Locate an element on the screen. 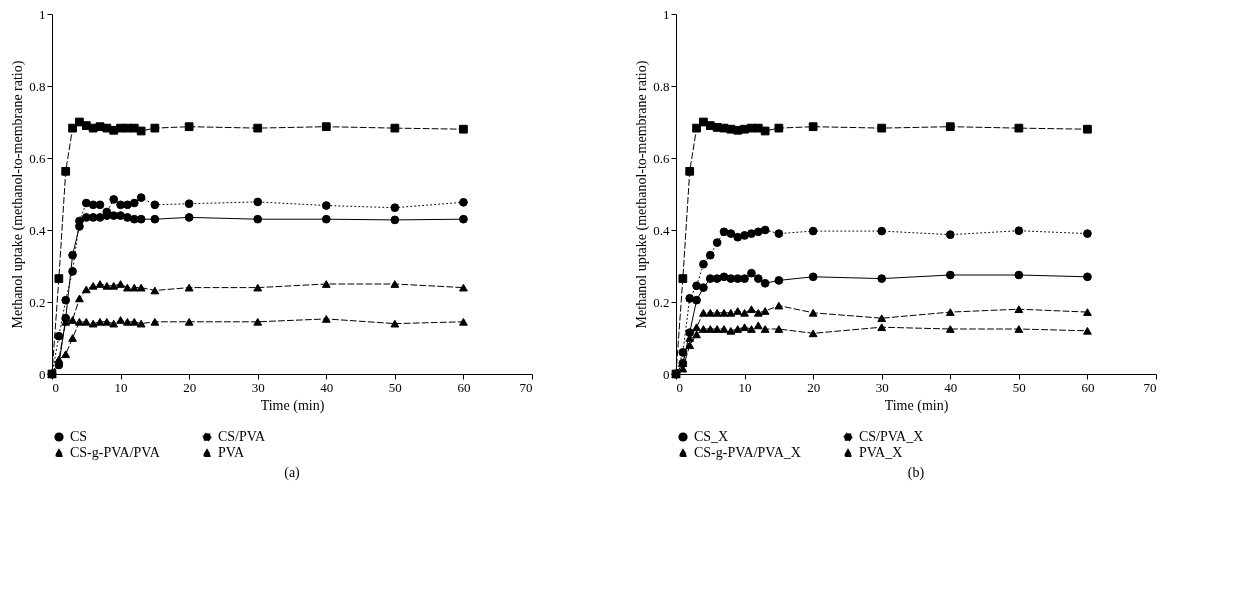  legend-label: CS_X is located at coordinates (711, 436).